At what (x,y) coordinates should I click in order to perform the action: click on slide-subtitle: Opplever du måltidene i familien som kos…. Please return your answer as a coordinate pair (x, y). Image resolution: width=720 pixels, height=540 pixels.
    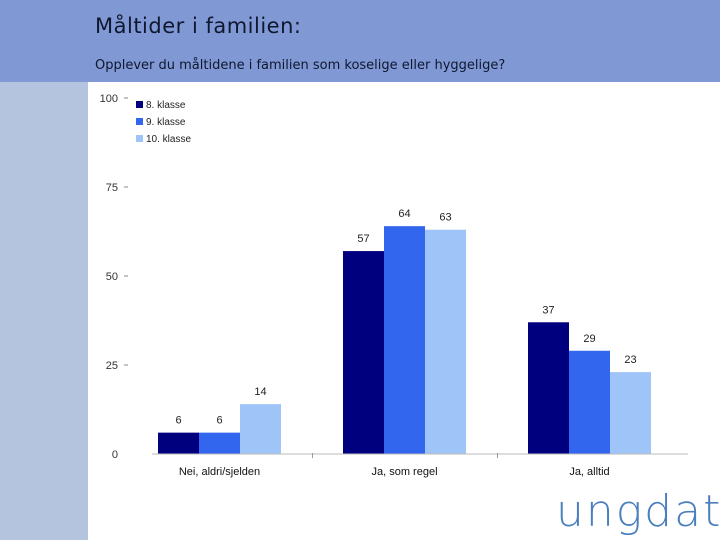
    Looking at the image, I should click on (300, 65).